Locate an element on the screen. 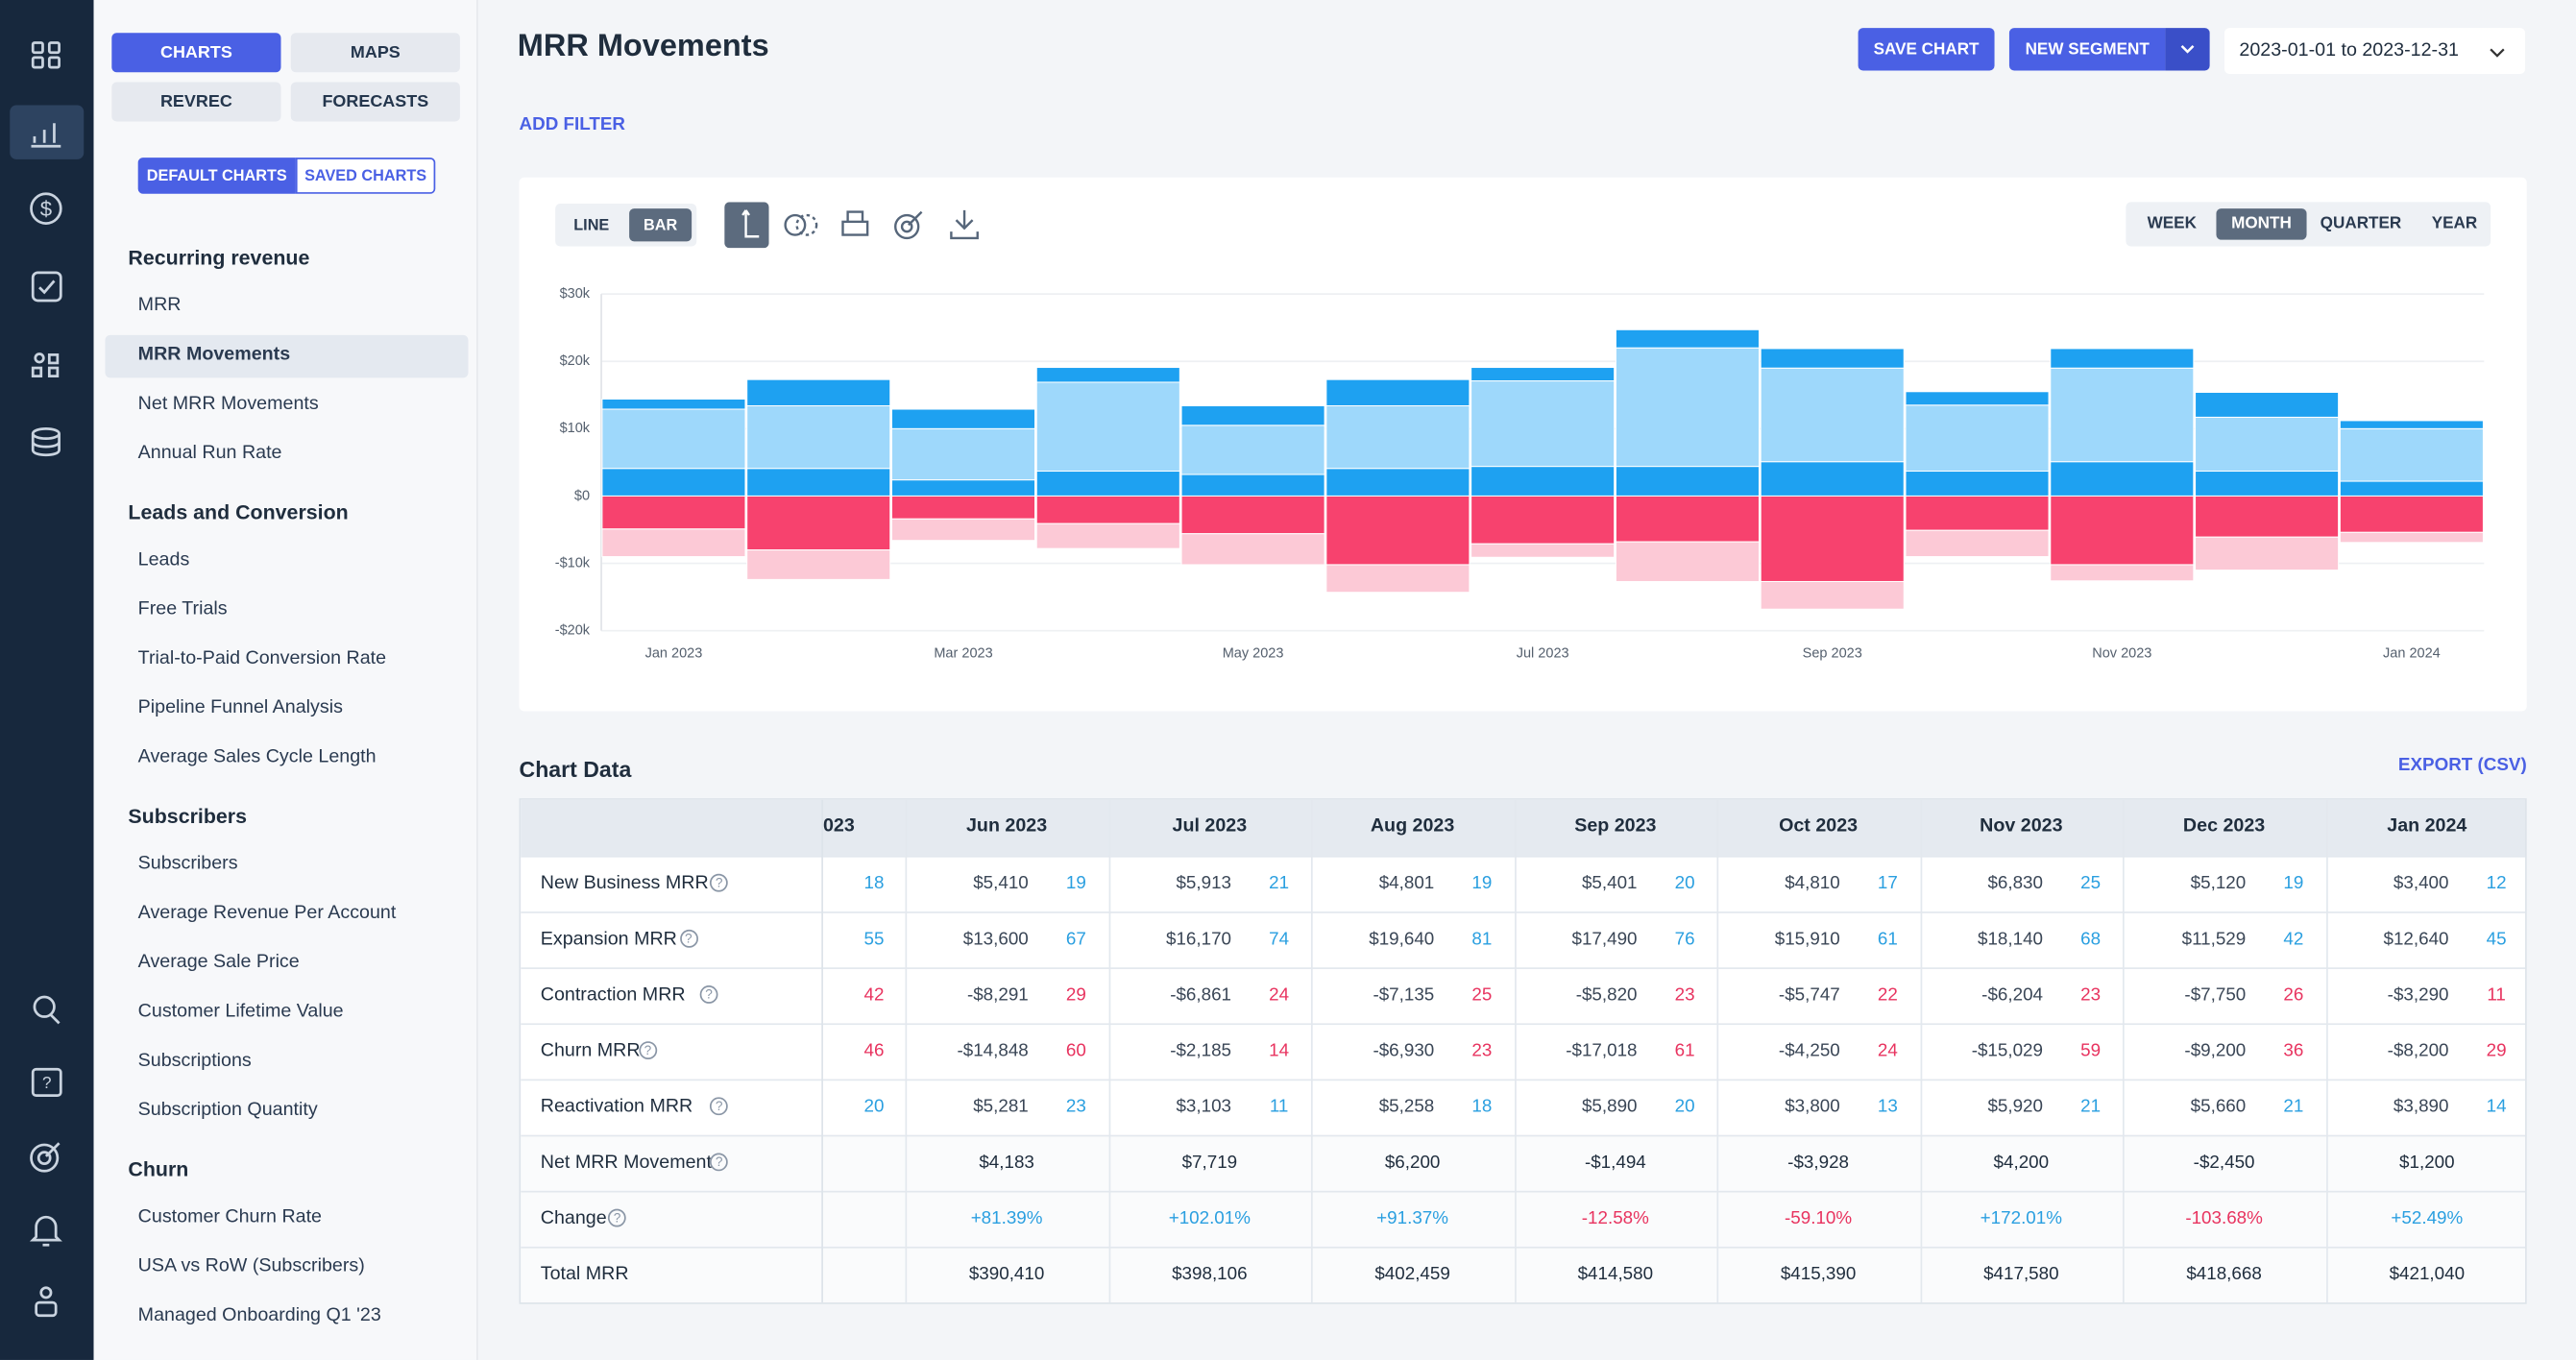 Image resolution: width=2576 pixels, height=1360 pixels. nav-item: Average Revenue Per Account is located at coordinates (267, 914).